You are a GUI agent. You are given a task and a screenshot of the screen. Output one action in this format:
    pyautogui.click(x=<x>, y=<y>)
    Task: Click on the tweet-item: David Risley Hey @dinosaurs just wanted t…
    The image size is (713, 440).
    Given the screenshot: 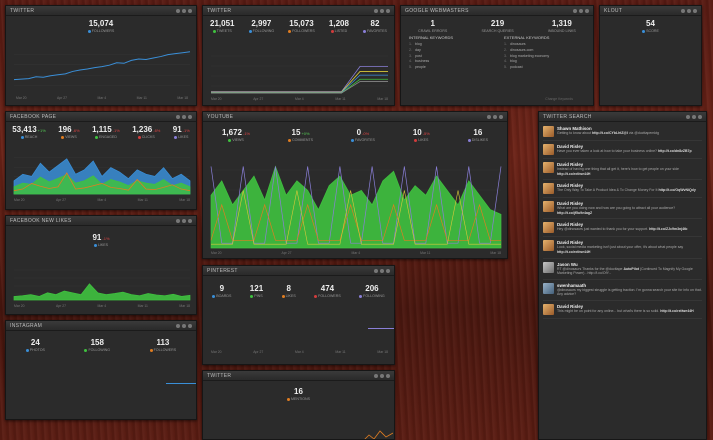 What is the action you would take?
    pyautogui.click(x=622, y=228)
    